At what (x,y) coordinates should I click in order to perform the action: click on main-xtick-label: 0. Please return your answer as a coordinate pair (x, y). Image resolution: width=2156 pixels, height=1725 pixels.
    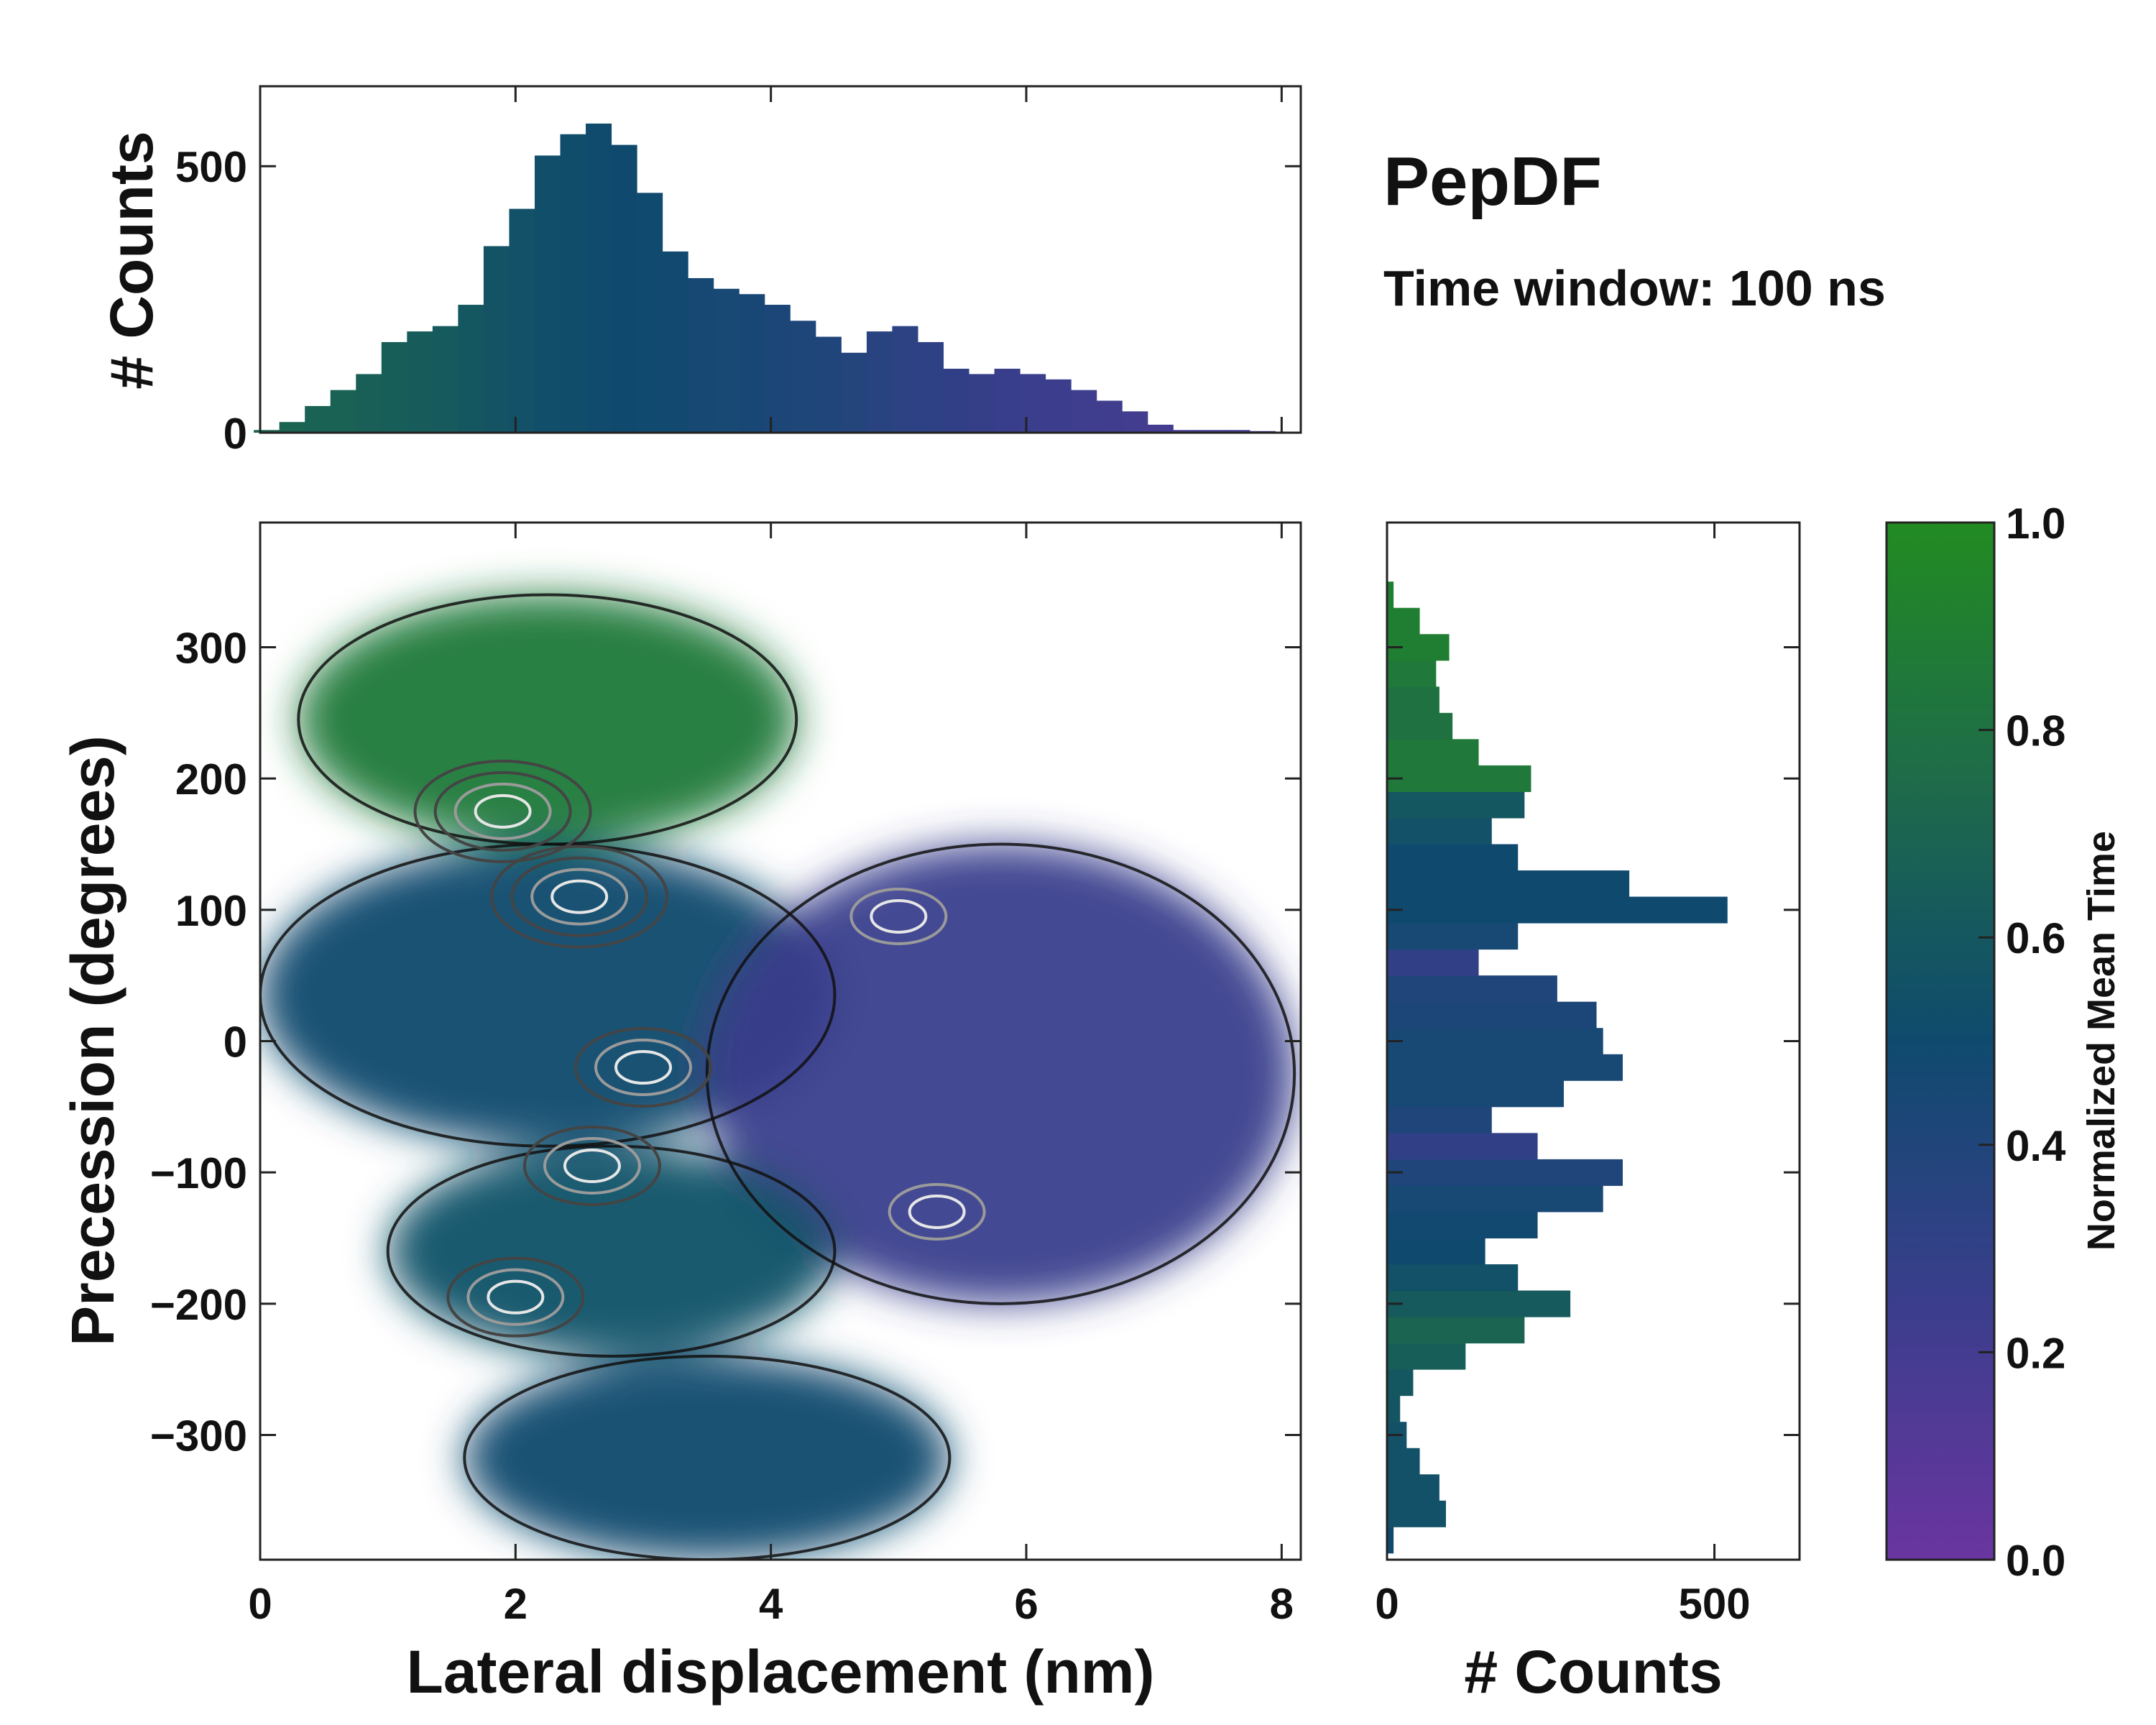
    Looking at the image, I should click on (260, 1604).